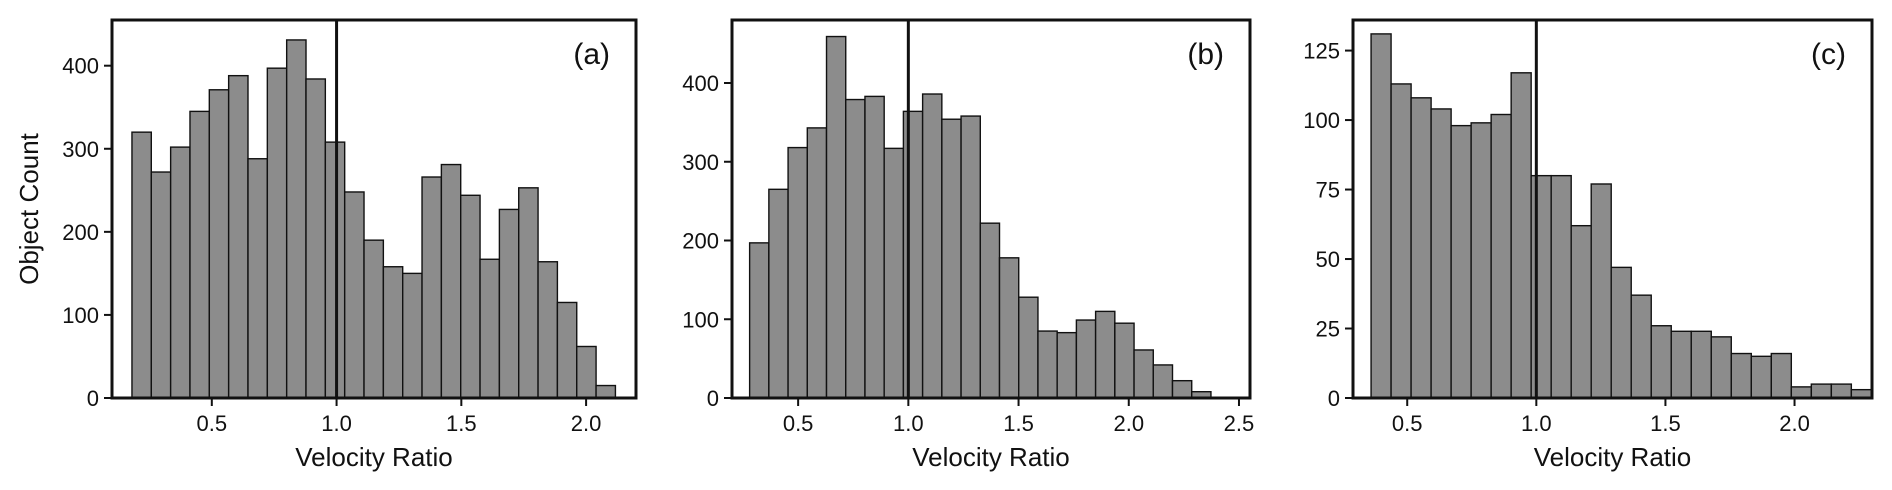  What do you see at coordinates (1328, 329) in the screenshot?
I see `y-tick-label: 25` at bounding box center [1328, 329].